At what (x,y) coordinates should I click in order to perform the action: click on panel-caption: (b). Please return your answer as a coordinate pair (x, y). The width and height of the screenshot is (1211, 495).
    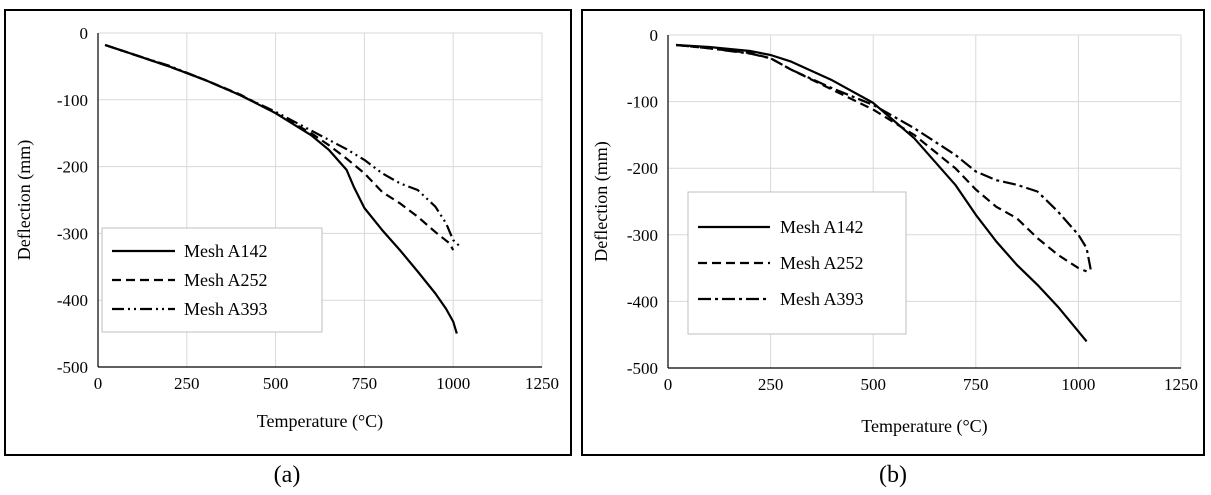
    Looking at the image, I should click on (893, 475).